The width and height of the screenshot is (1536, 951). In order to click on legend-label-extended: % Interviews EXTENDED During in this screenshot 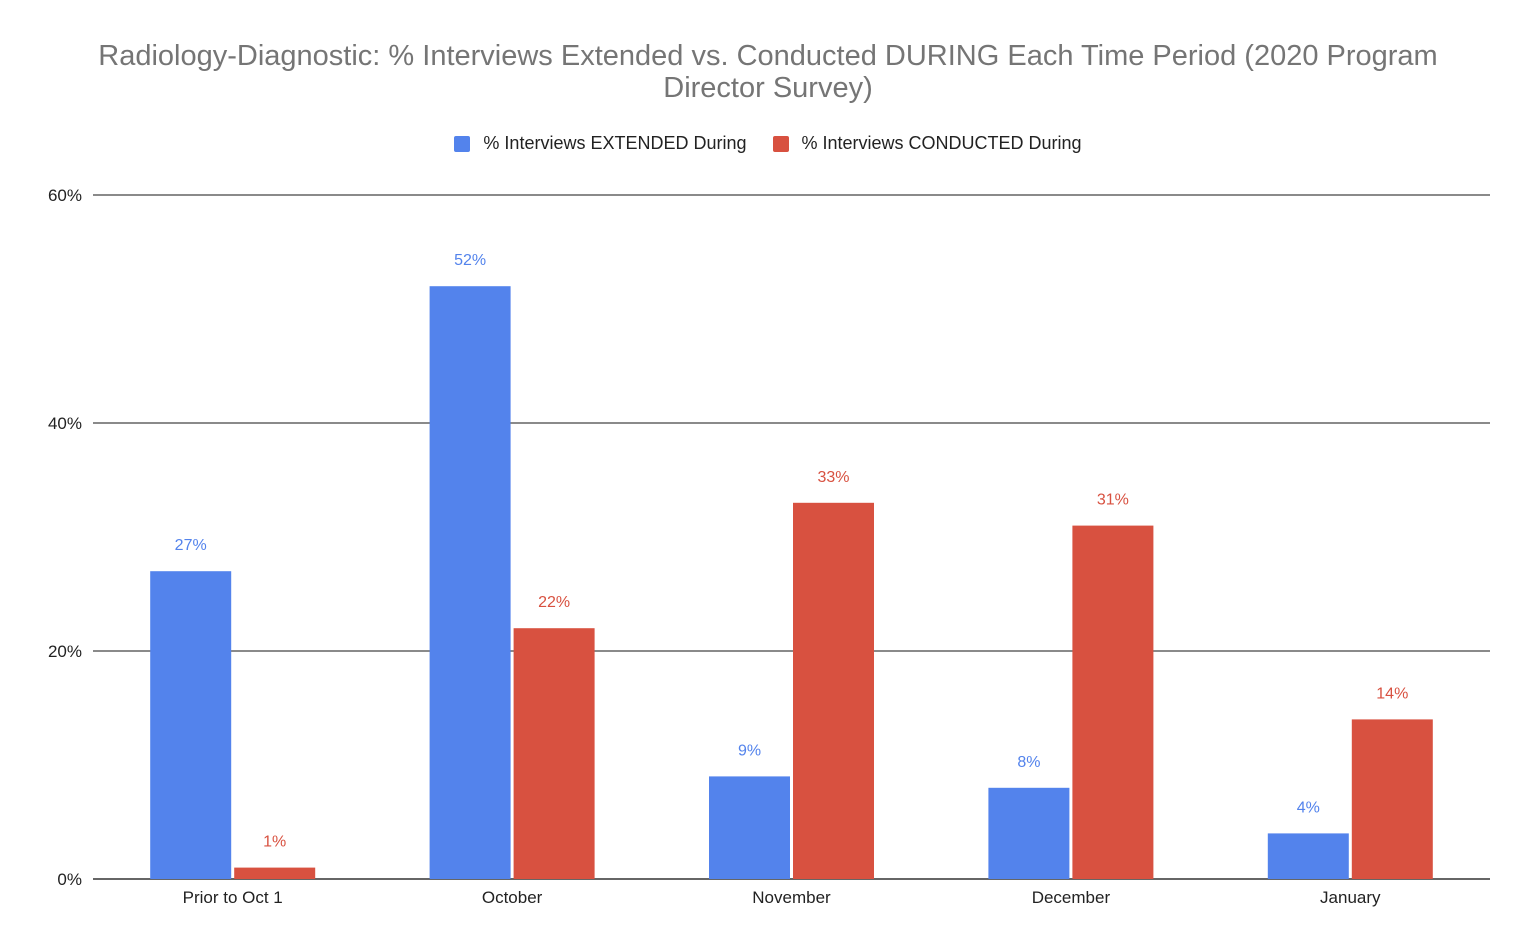, I will do `click(615, 143)`.